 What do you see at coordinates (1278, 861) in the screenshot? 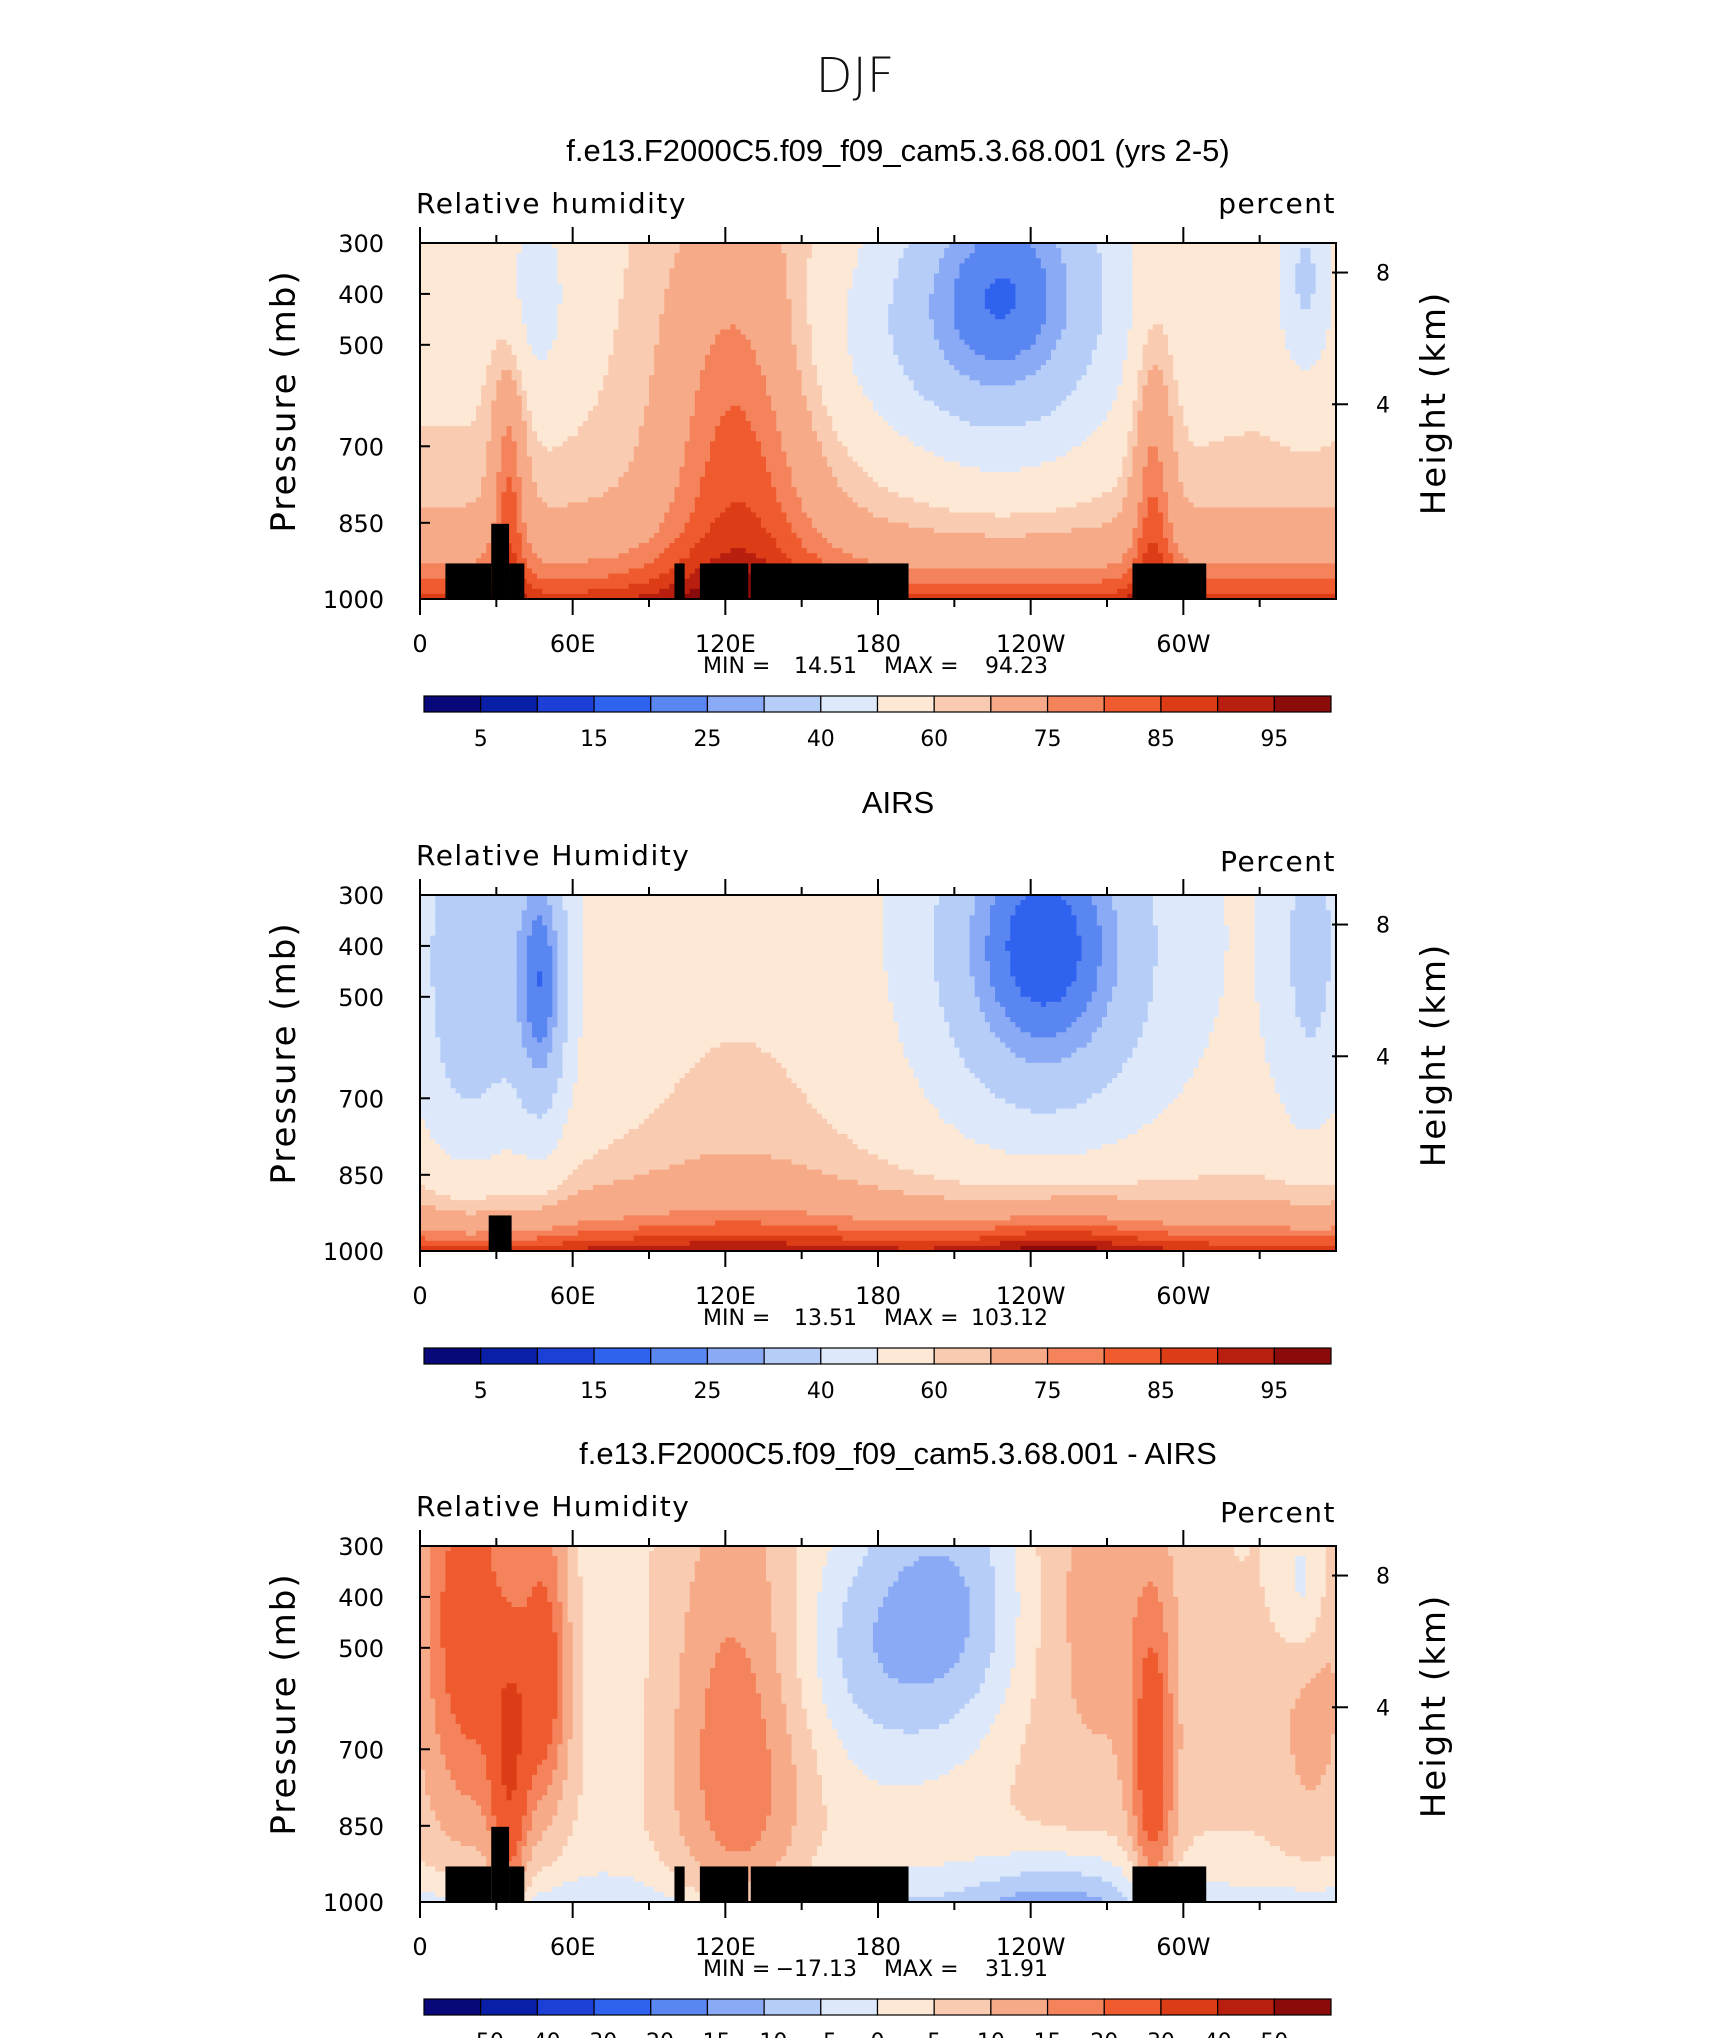
I see `units-label: Percent` at bounding box center [1278, 861].